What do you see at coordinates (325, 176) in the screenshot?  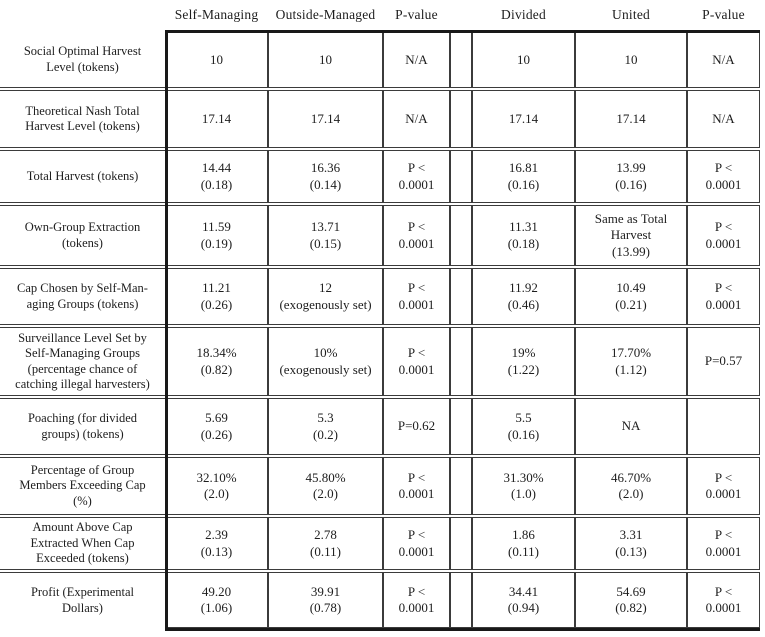 I see `cell-outside-managed: 16.36 (0.14)` at bounding box center [325, 176].